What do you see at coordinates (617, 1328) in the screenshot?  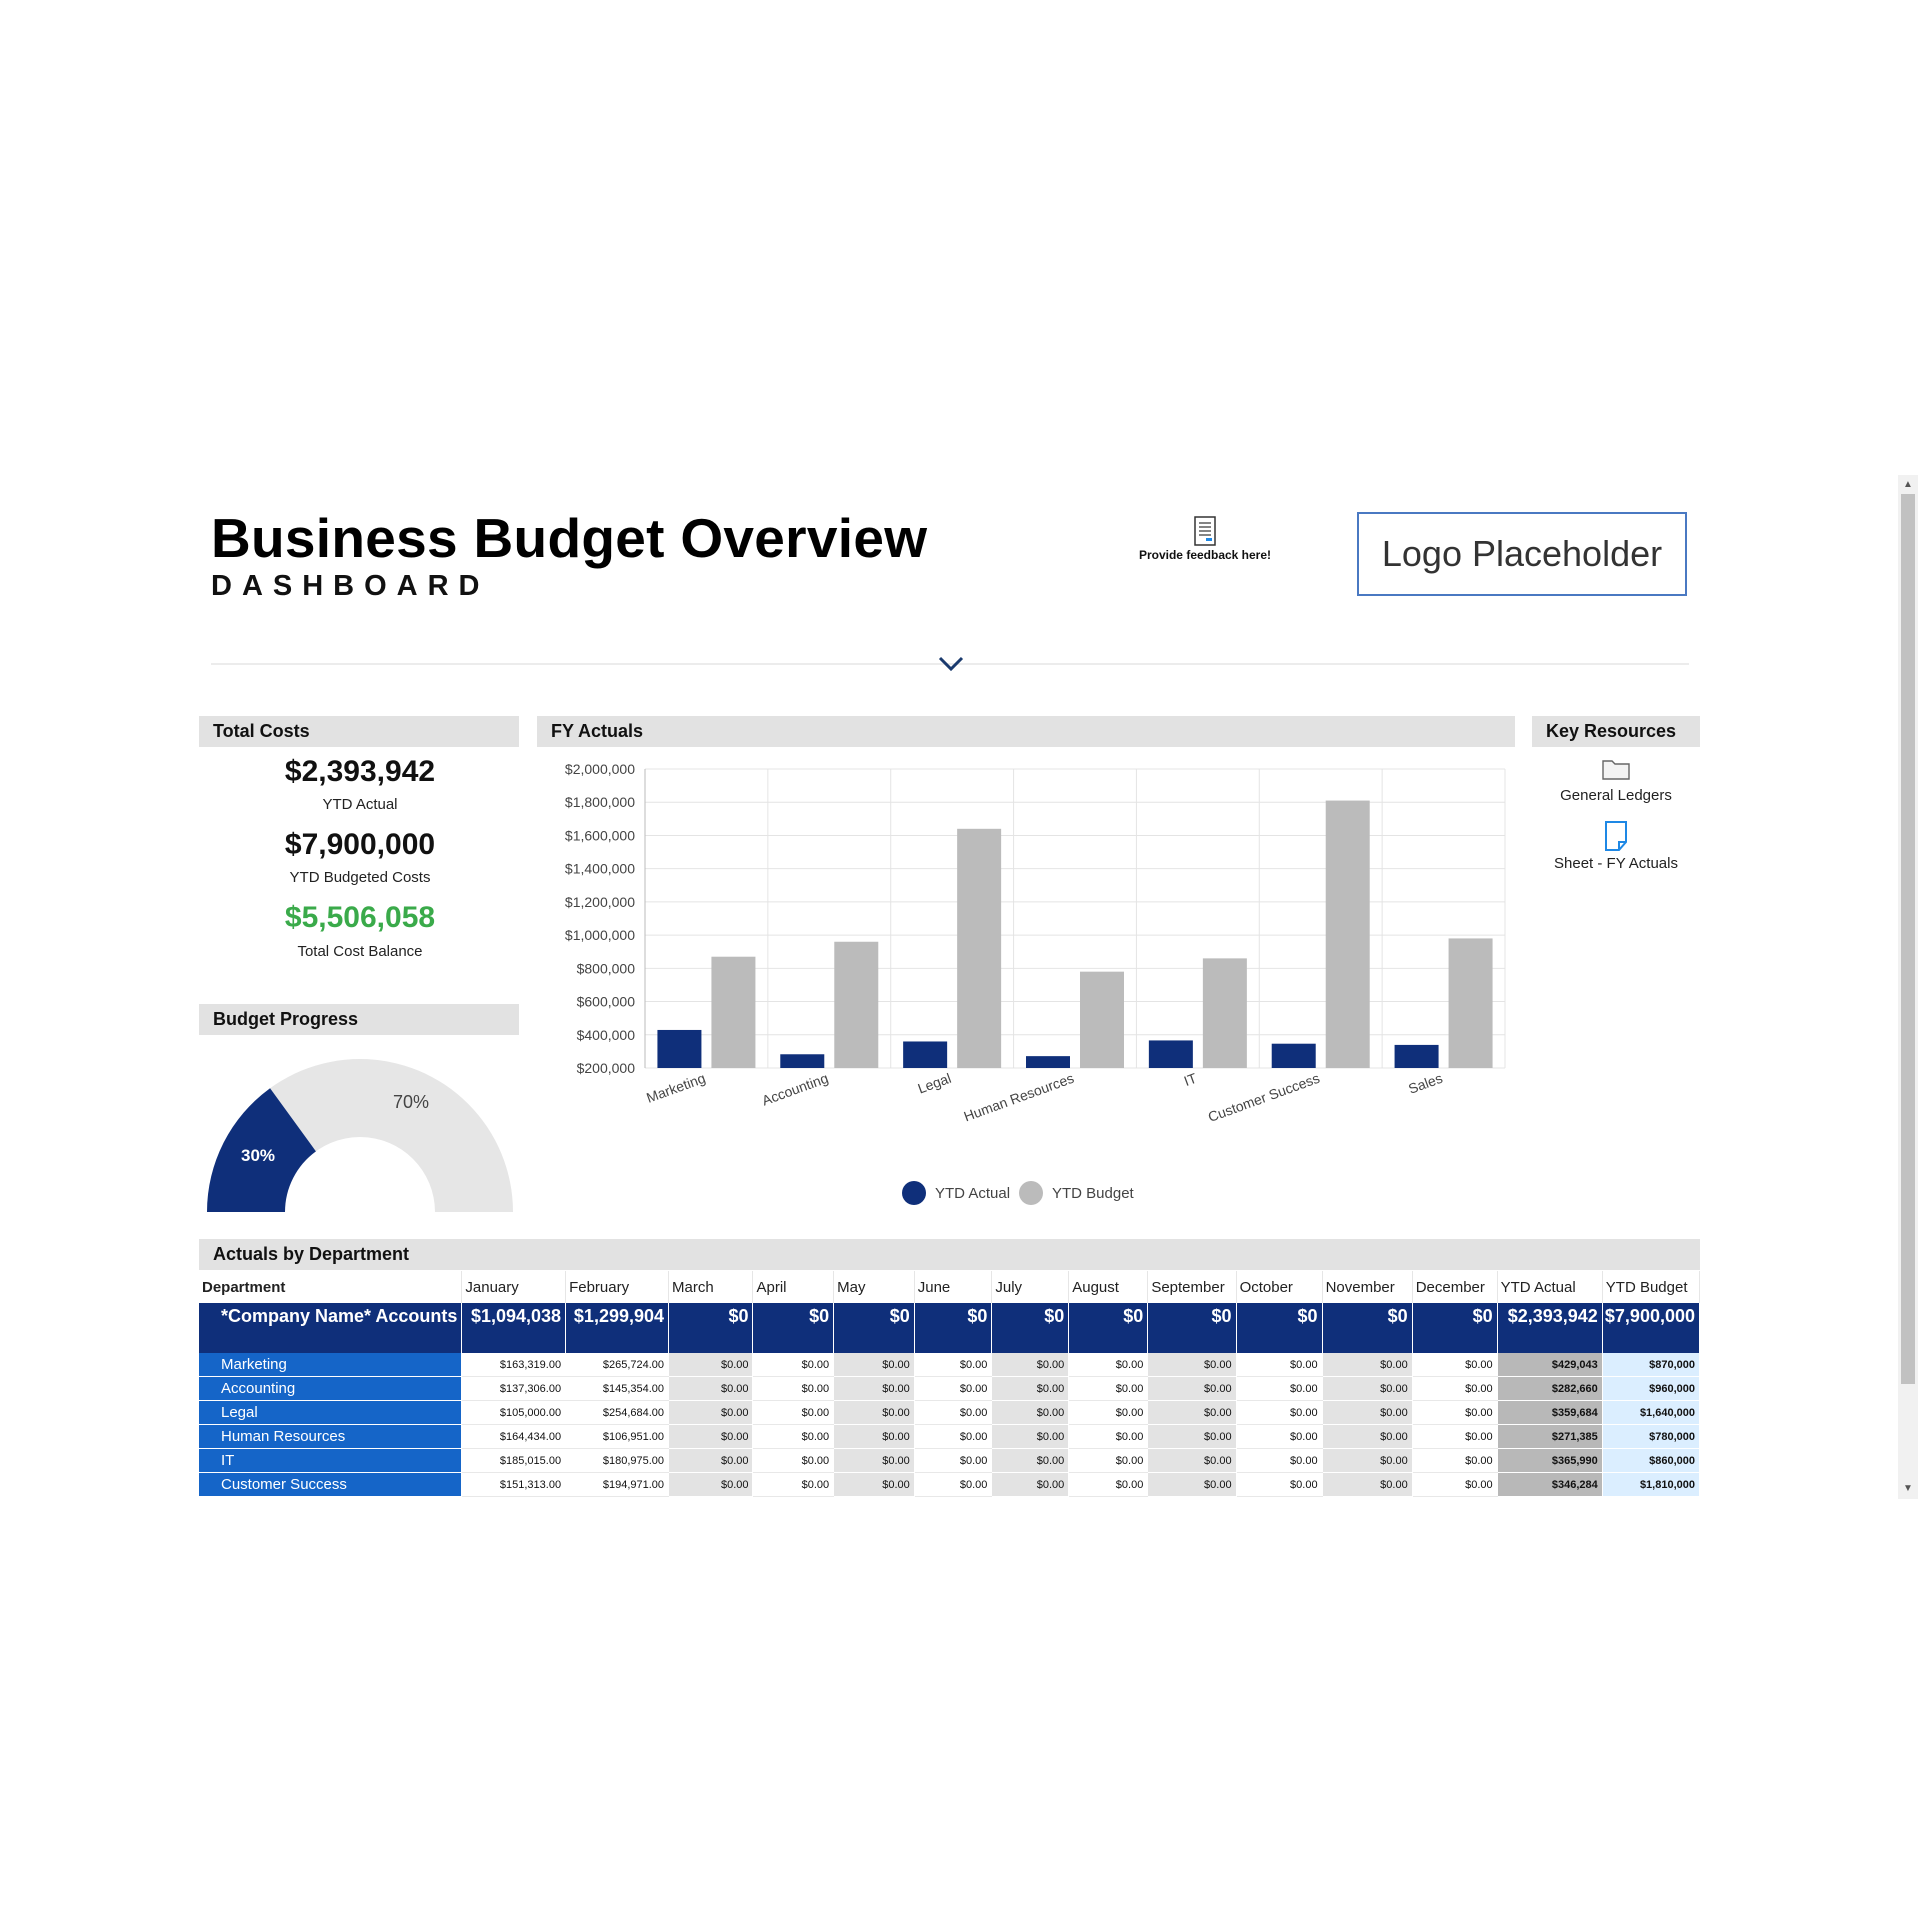 I see `summary-cell: $1,299,904` at bounding box center [617, 1328].